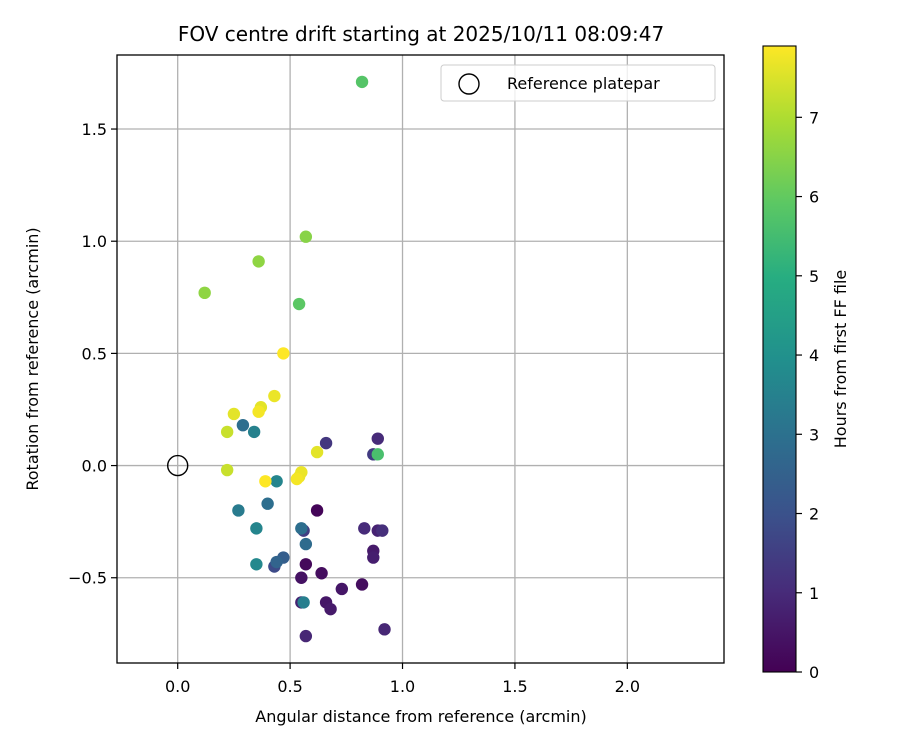  I want to click on x-tick-label: 1.0, so click(402, 686).